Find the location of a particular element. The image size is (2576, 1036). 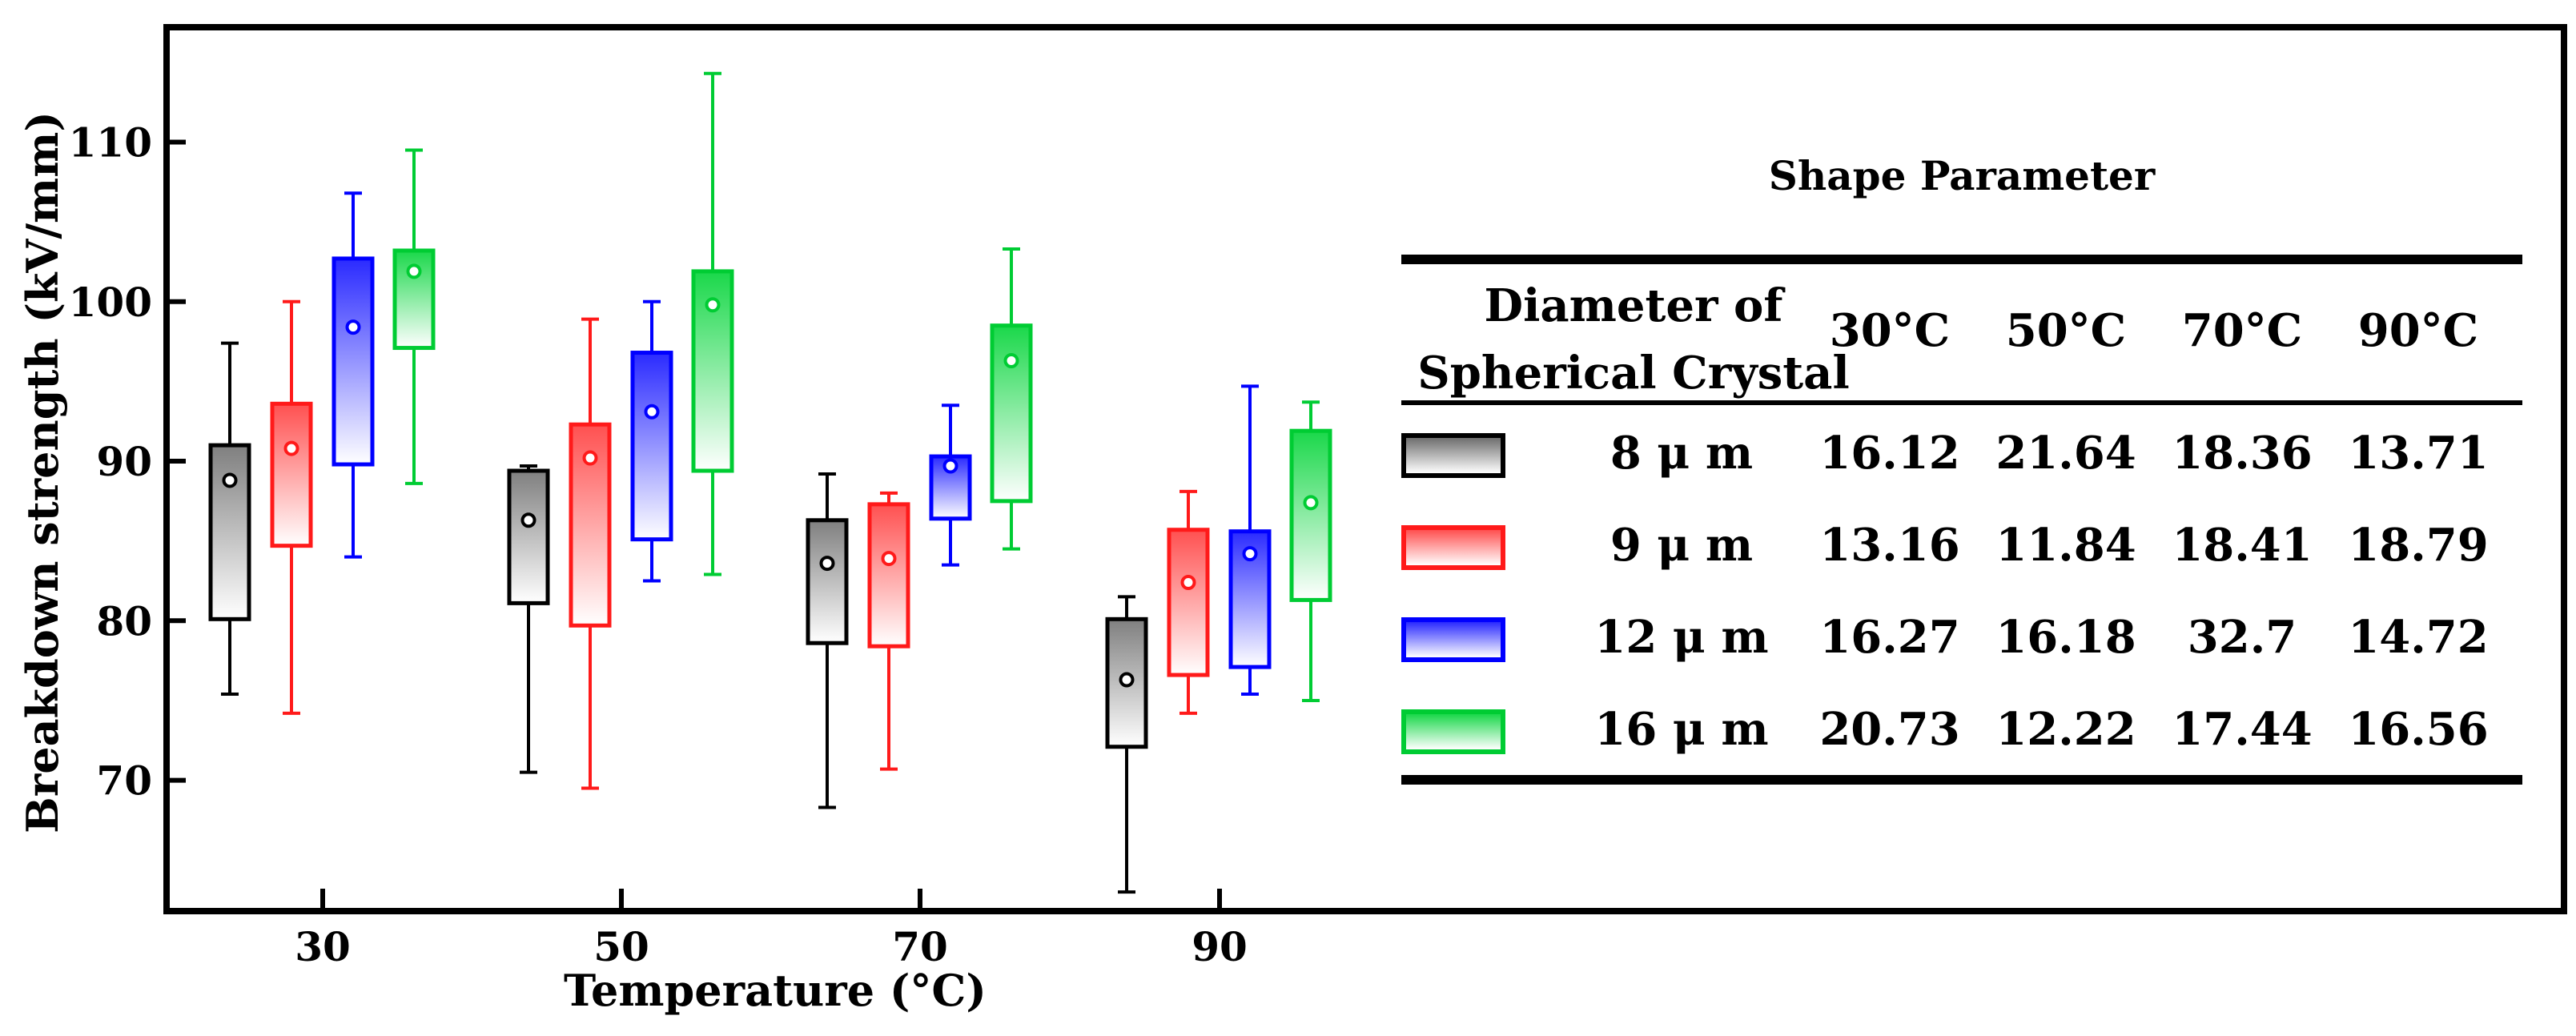

col-header-70: 70°C is located at coordinates (2242, 331).